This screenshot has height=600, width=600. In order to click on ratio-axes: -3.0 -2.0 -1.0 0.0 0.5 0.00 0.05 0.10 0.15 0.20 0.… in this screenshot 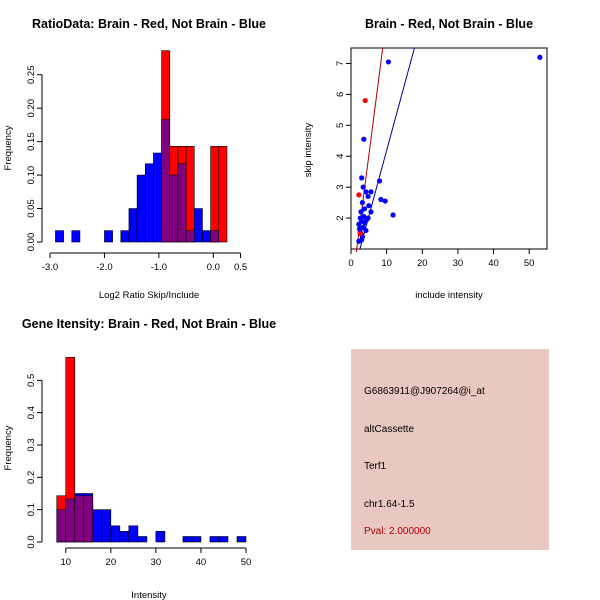, I will do `click(136, 169)`.